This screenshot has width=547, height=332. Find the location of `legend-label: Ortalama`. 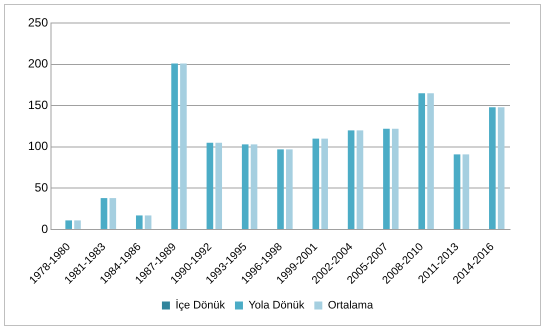

legend-label: Ortalama is located at coordinates (351, 306).